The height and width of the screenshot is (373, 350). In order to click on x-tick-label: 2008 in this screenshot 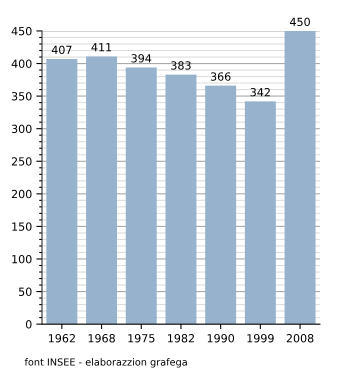, I will do `click(300, 338)`.